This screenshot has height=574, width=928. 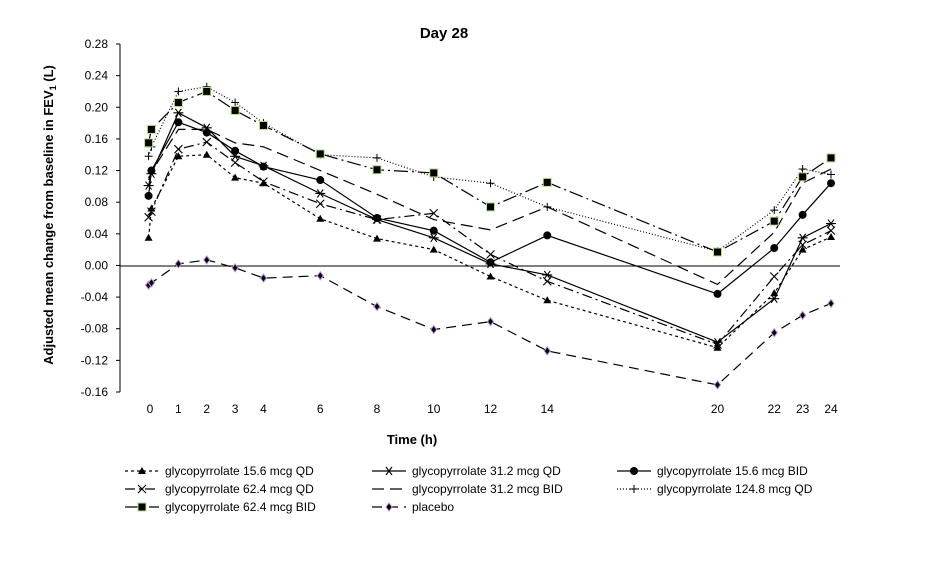 I want to click on x-tick-label: 4, so click(x=263, y=409).